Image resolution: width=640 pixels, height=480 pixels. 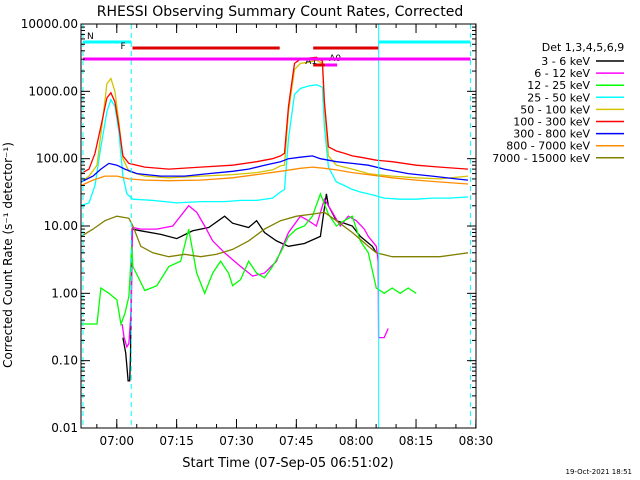 I want to click on legend-title: Det 1,3,4,5,6,9, so click(x=583, y=47).